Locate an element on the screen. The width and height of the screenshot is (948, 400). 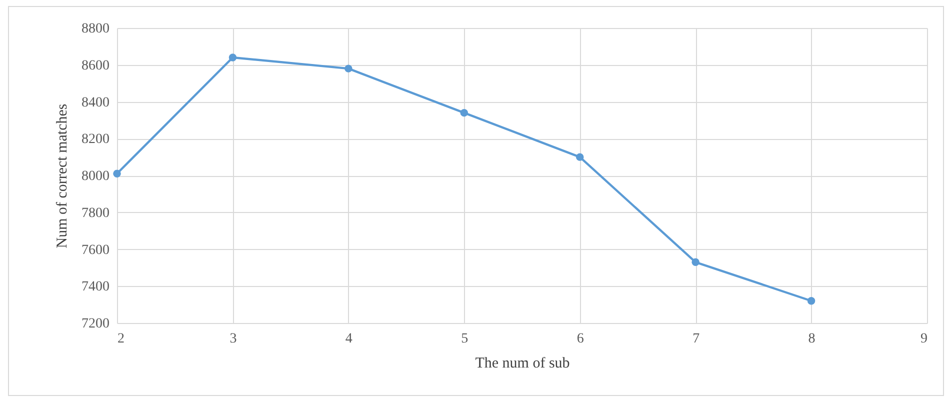
y-tick-label: 7800 is located at coordinates (96, 213).